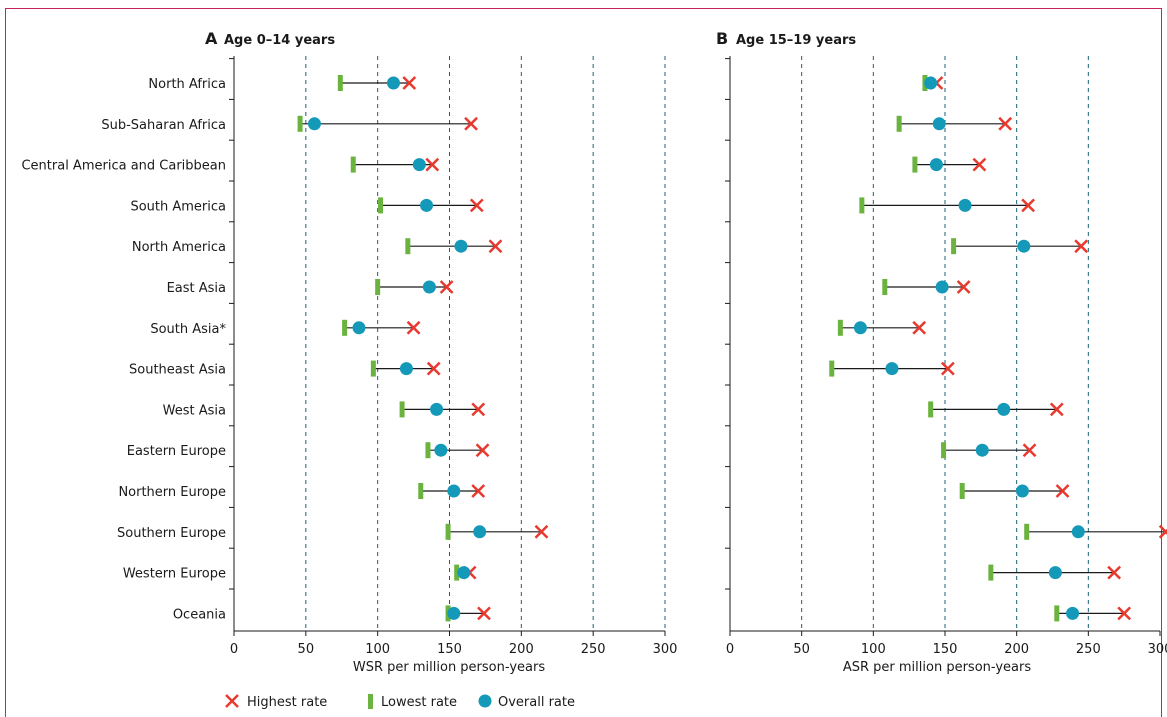 This screenshot has width=1167, height=717. What do you see at coordinates (188, 329) in the screenshot?
I see `category-label: South Asia*` at bounding box center [188, 329].